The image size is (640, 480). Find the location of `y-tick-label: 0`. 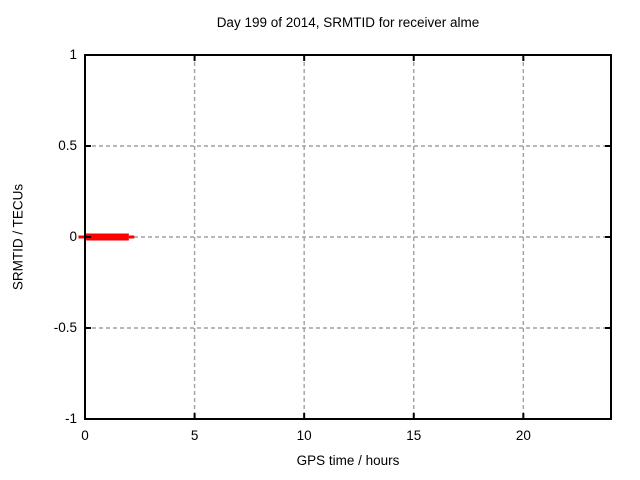

y-tick-label: 0 is located at coordinates (73, 236).